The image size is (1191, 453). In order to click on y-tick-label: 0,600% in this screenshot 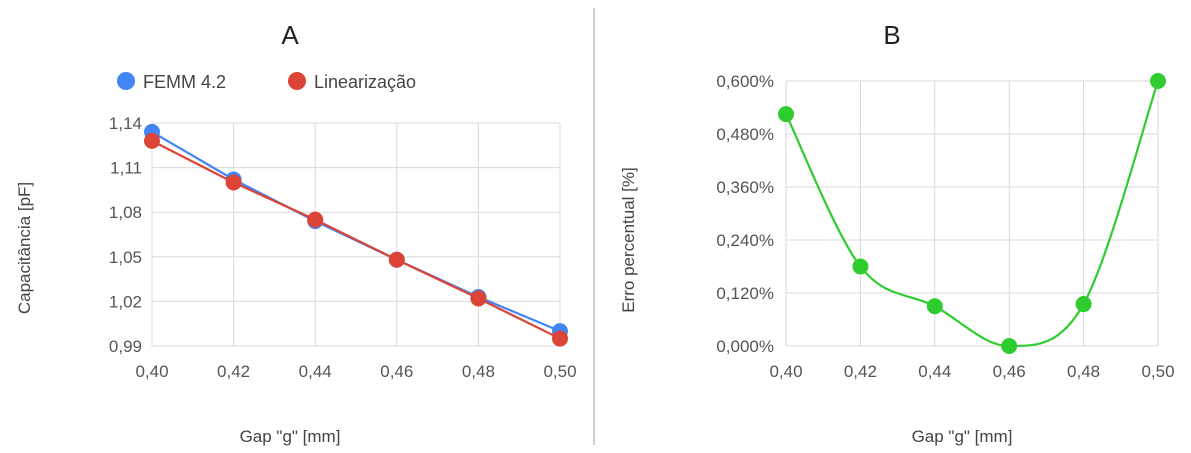, I will do `click(745, 81)`.